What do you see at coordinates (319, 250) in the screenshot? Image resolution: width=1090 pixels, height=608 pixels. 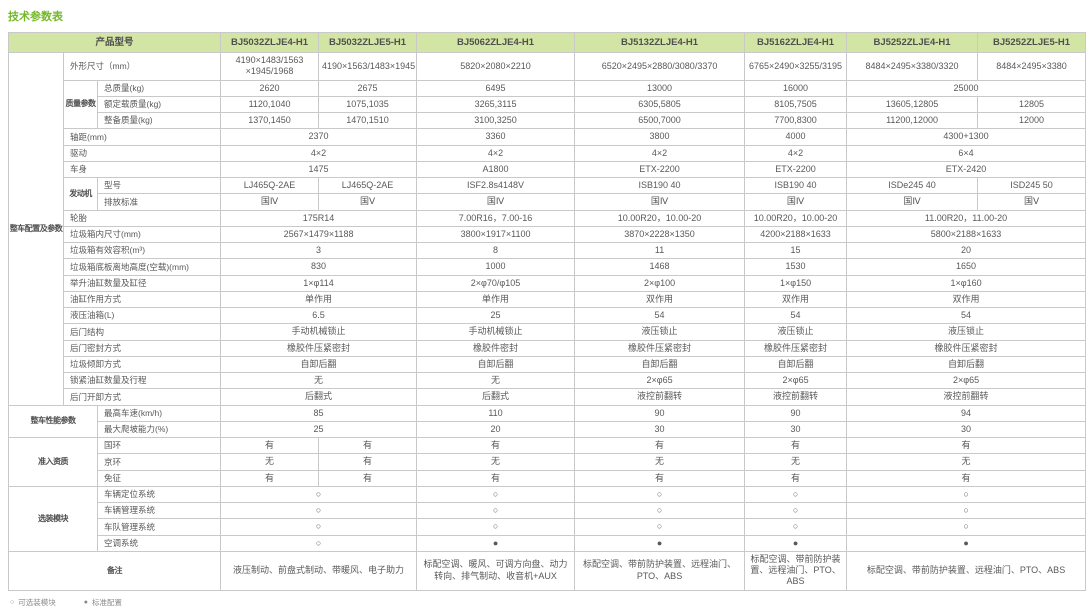 I see `spec-value-cell: 3` at bounding box center [319, 250].